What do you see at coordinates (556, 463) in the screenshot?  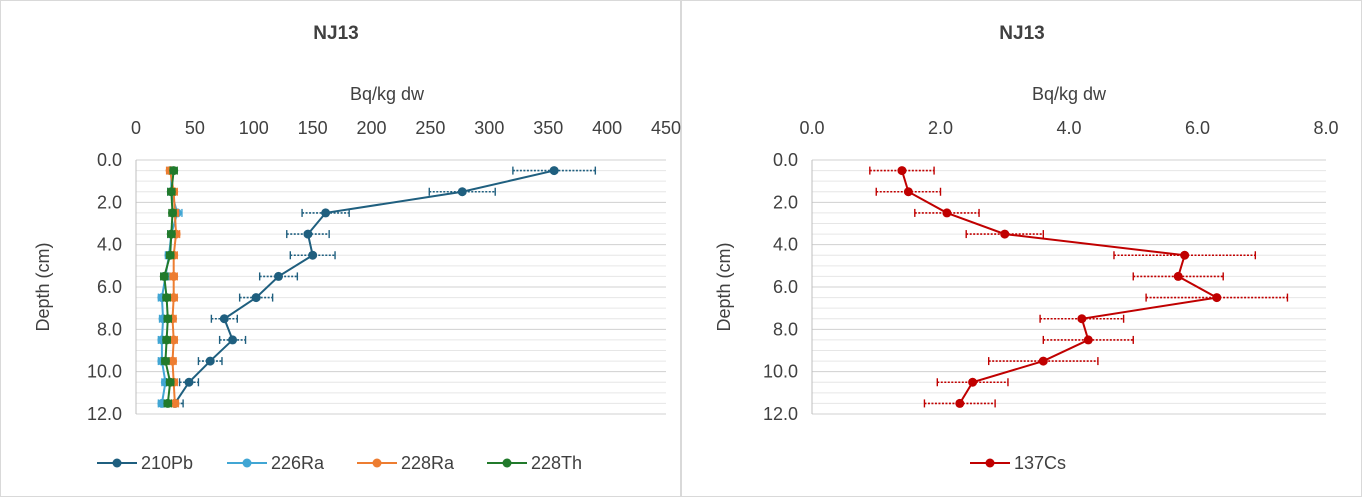 I see `legend-label: 228Th` at bounding box center [556, 463].